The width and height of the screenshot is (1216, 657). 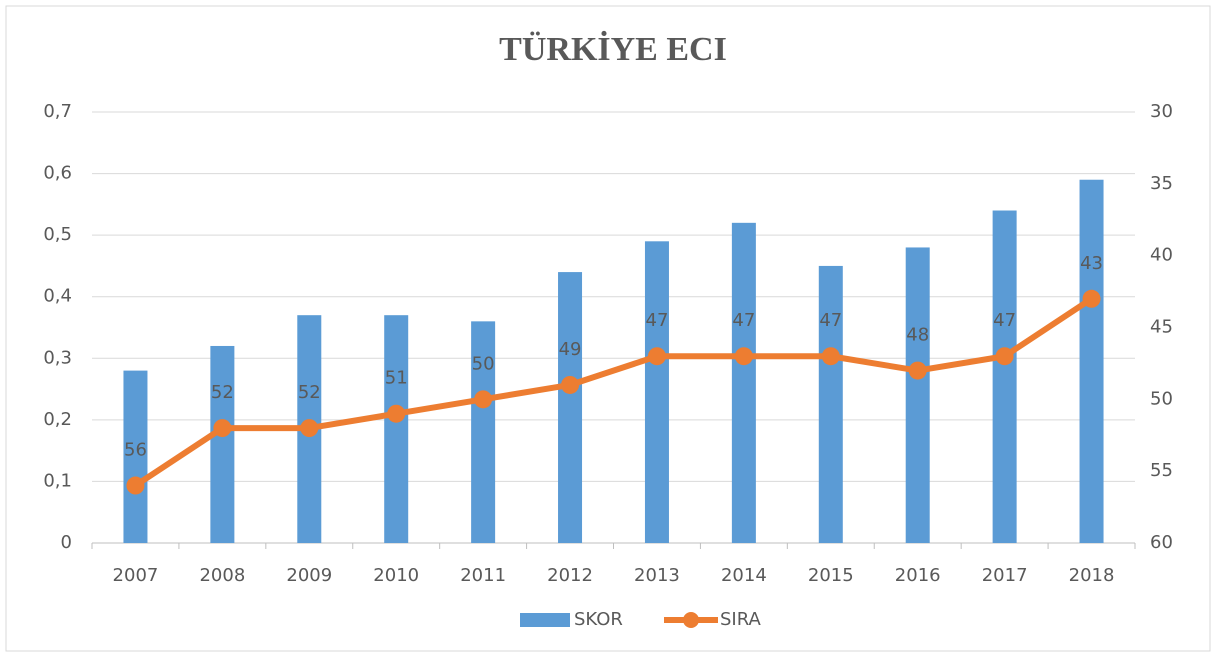 What do you see at coordinates (613, 49) in the screenshot?
I see `chart-title: TÜRKİYE ECI` at bounding box center [613, 49].